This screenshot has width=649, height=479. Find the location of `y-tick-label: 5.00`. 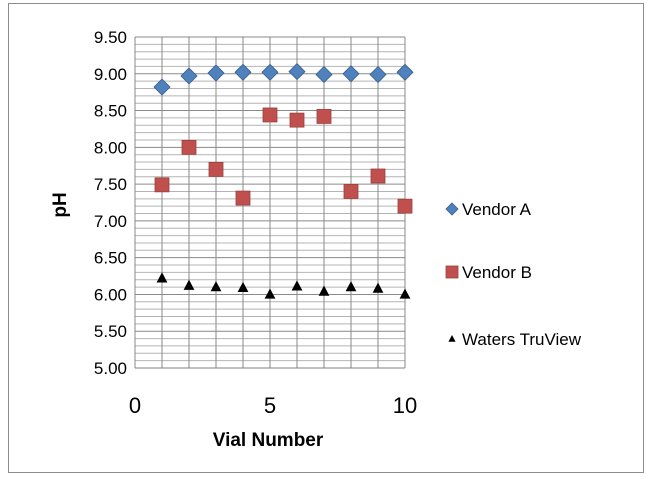

y-tick-label: 5.00 is located at coordinates (110, 368).